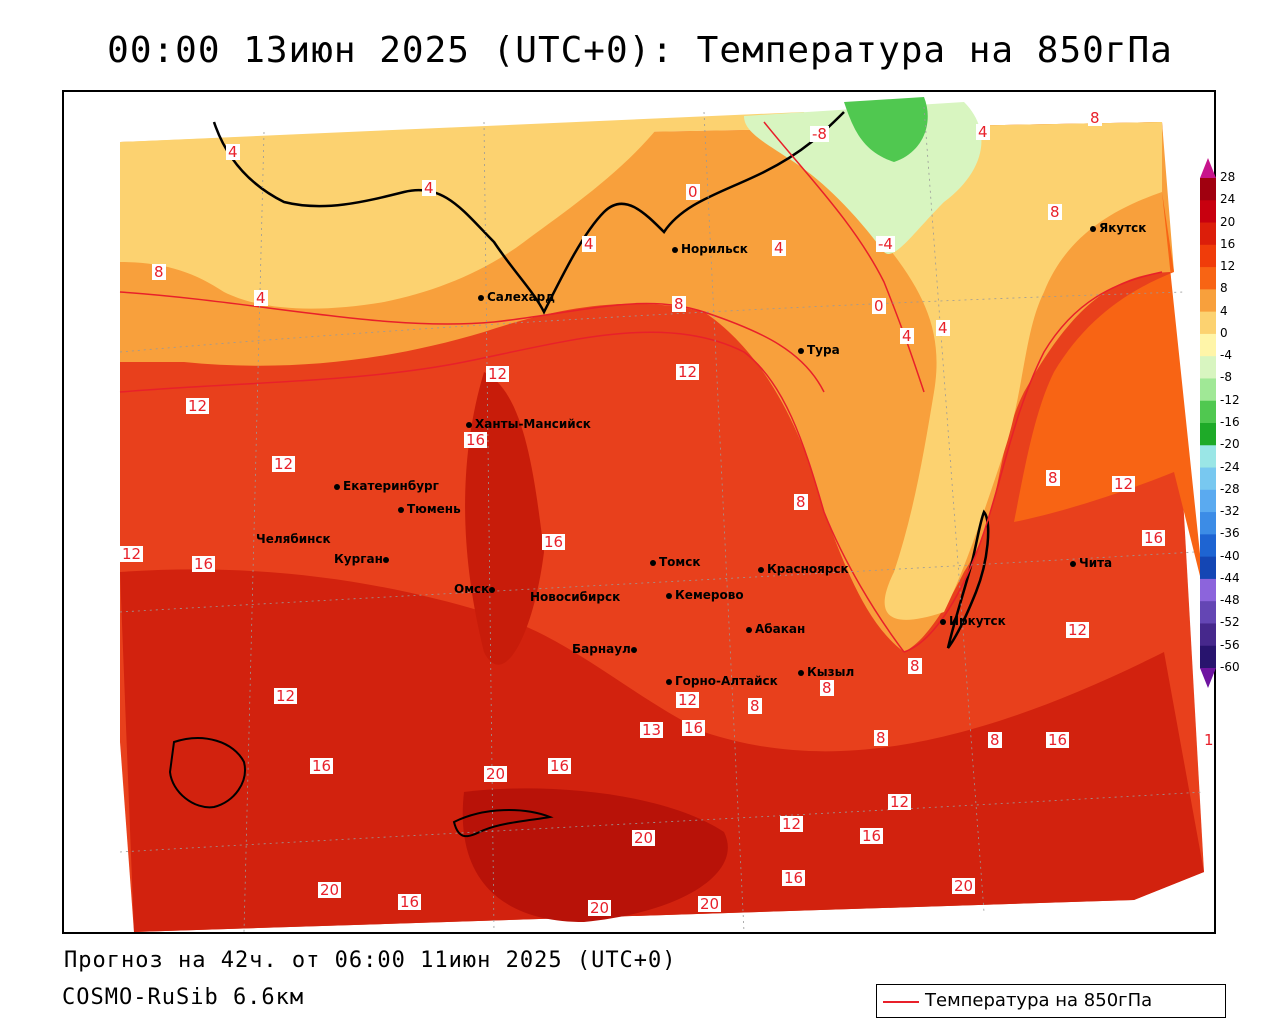 The height and width of the screenshot is (1024, 1280). I want to click on model-name: COSMO-RuSib 6.6км, so click(183, 997).